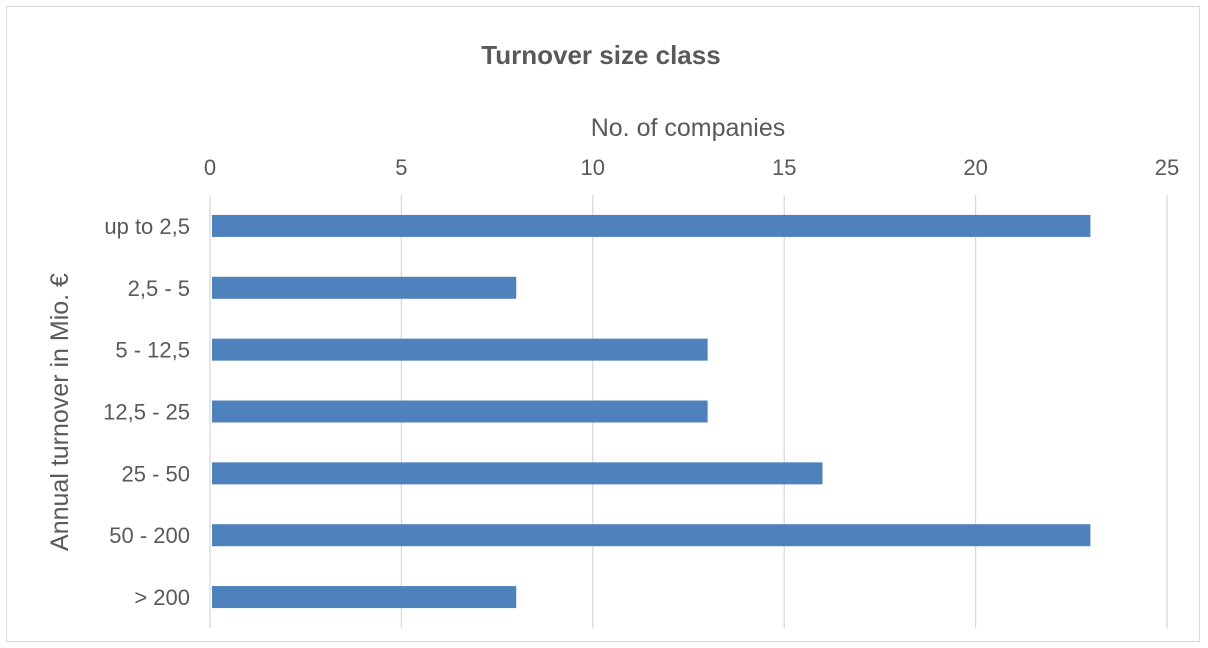  I want to click on x-axis-title: No. of companies, so click(688, 128).